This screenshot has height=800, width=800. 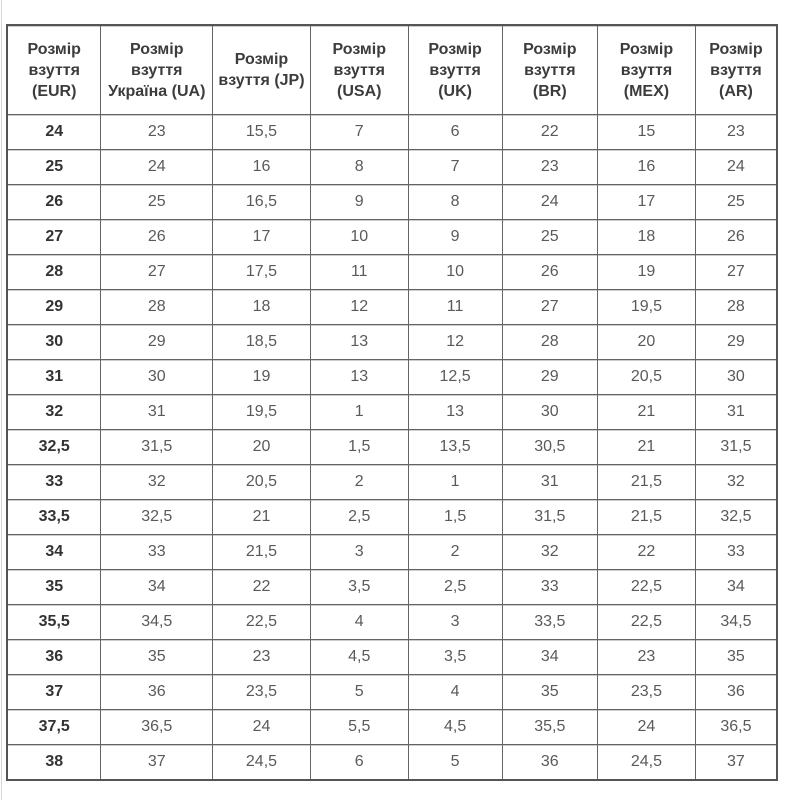 I want to click on table-cell: 25, so click(x=736, y=202).